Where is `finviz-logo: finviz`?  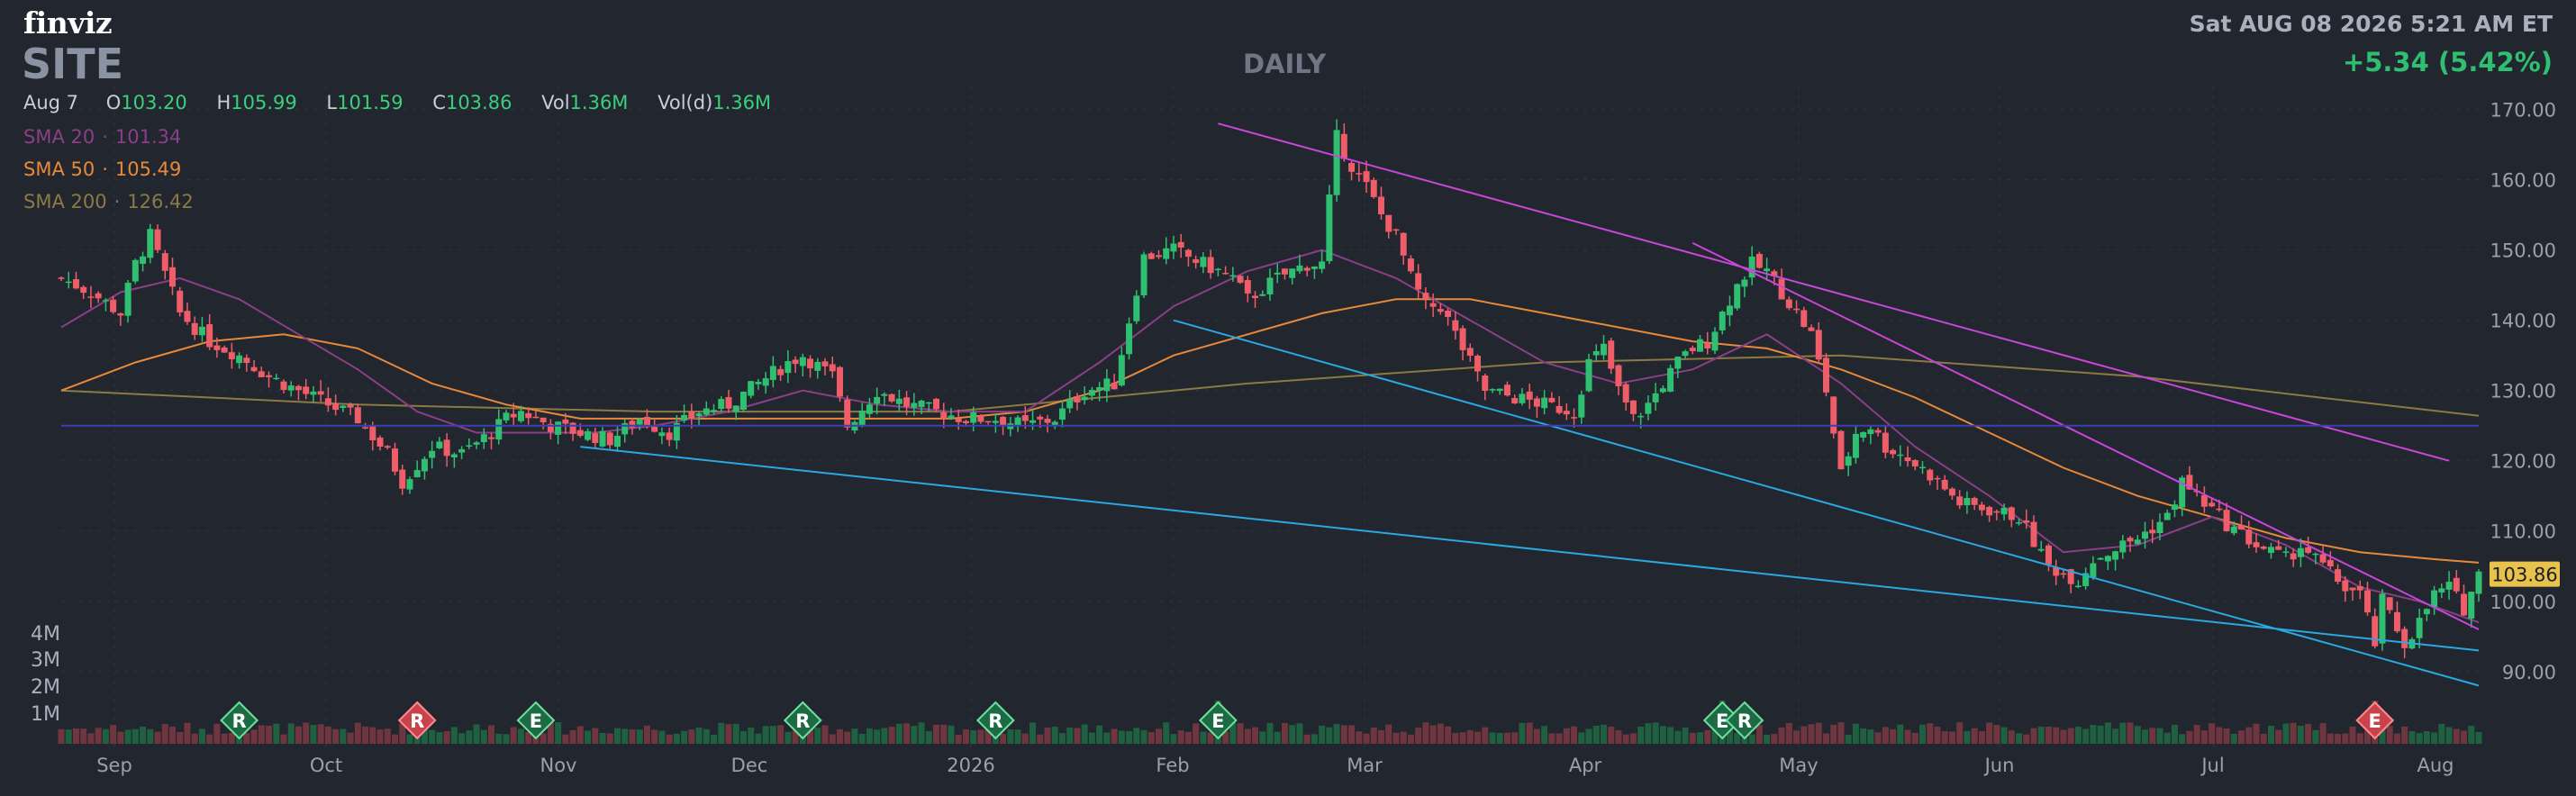 finviz-logo: finviz is located at coordinates (68, 23).